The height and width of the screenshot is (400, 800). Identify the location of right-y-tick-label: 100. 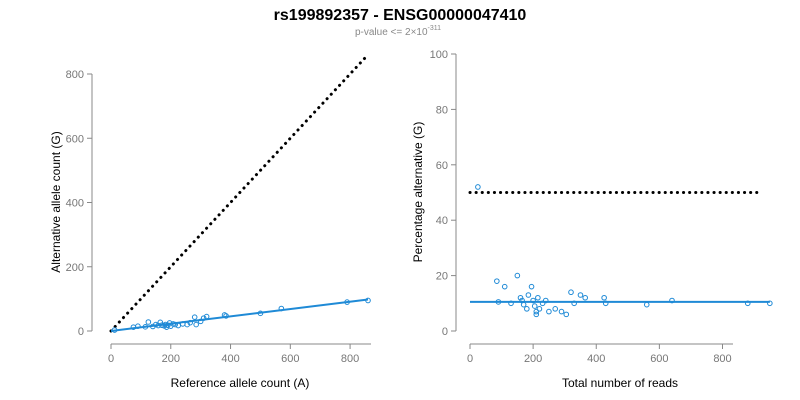
(439, 55).